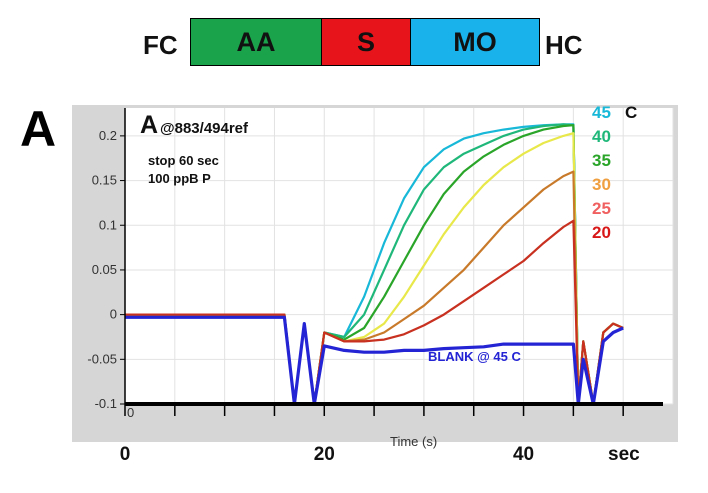 This screenshot has width=708, height=493. Describe the element at coordinates (106, 403) in the screenshot. I see `y-tick-label: -0.1` at that location.